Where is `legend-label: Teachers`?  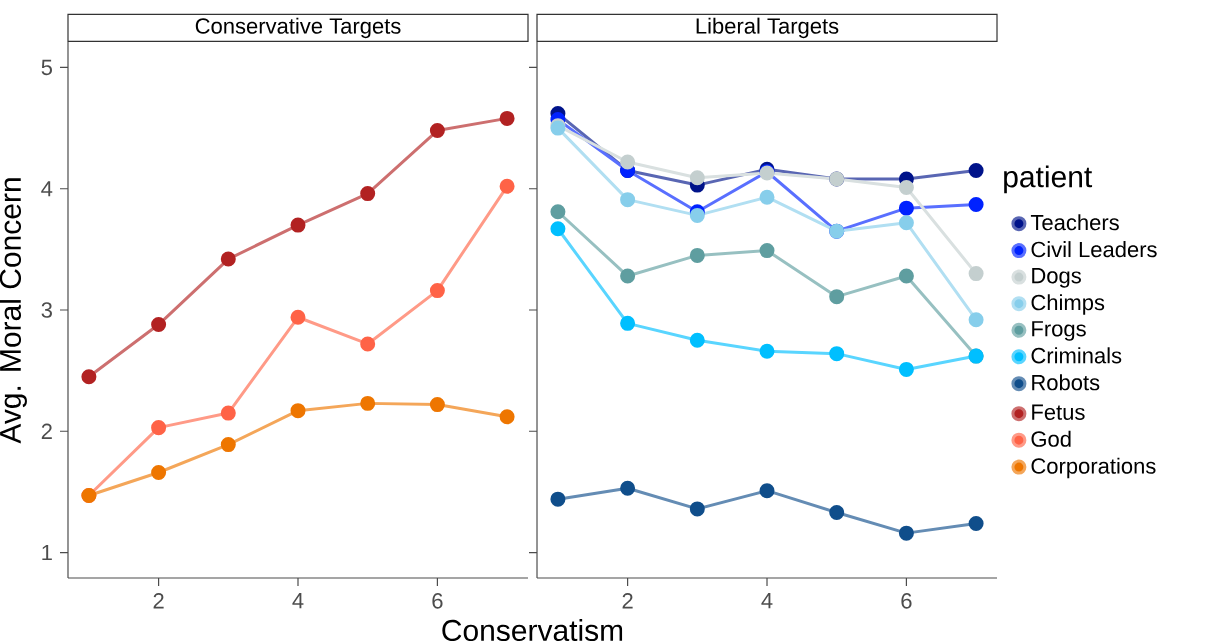 legend-label: Teachers is located at coordinates (1074, 222).